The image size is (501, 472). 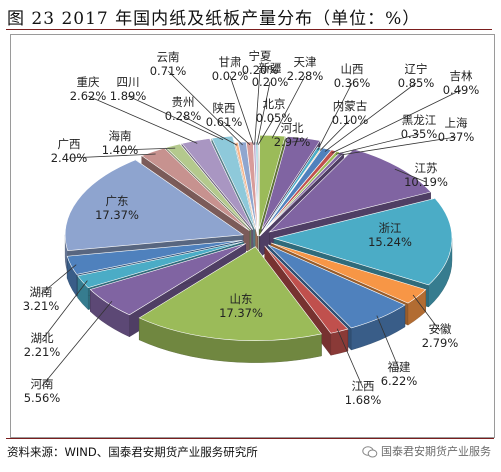 I want to click on pie-slice-山东, so click(x=230, y=293).